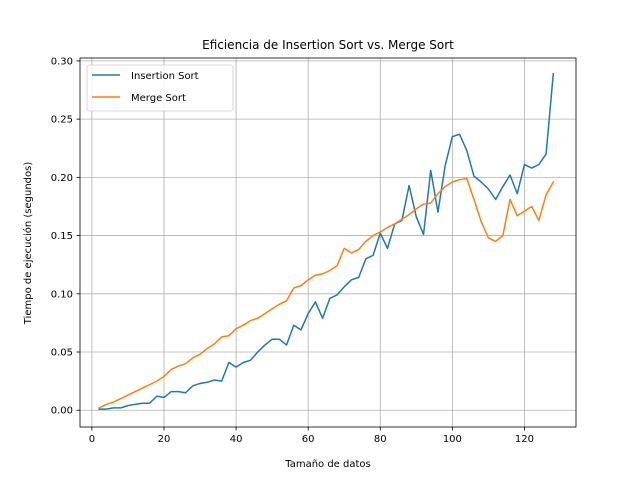 The height and width of the screenshot is (480, 640). Describe the element at coordinates (62, 178) in the screenshot. I see `y-tick-label: 0.20` at that location.